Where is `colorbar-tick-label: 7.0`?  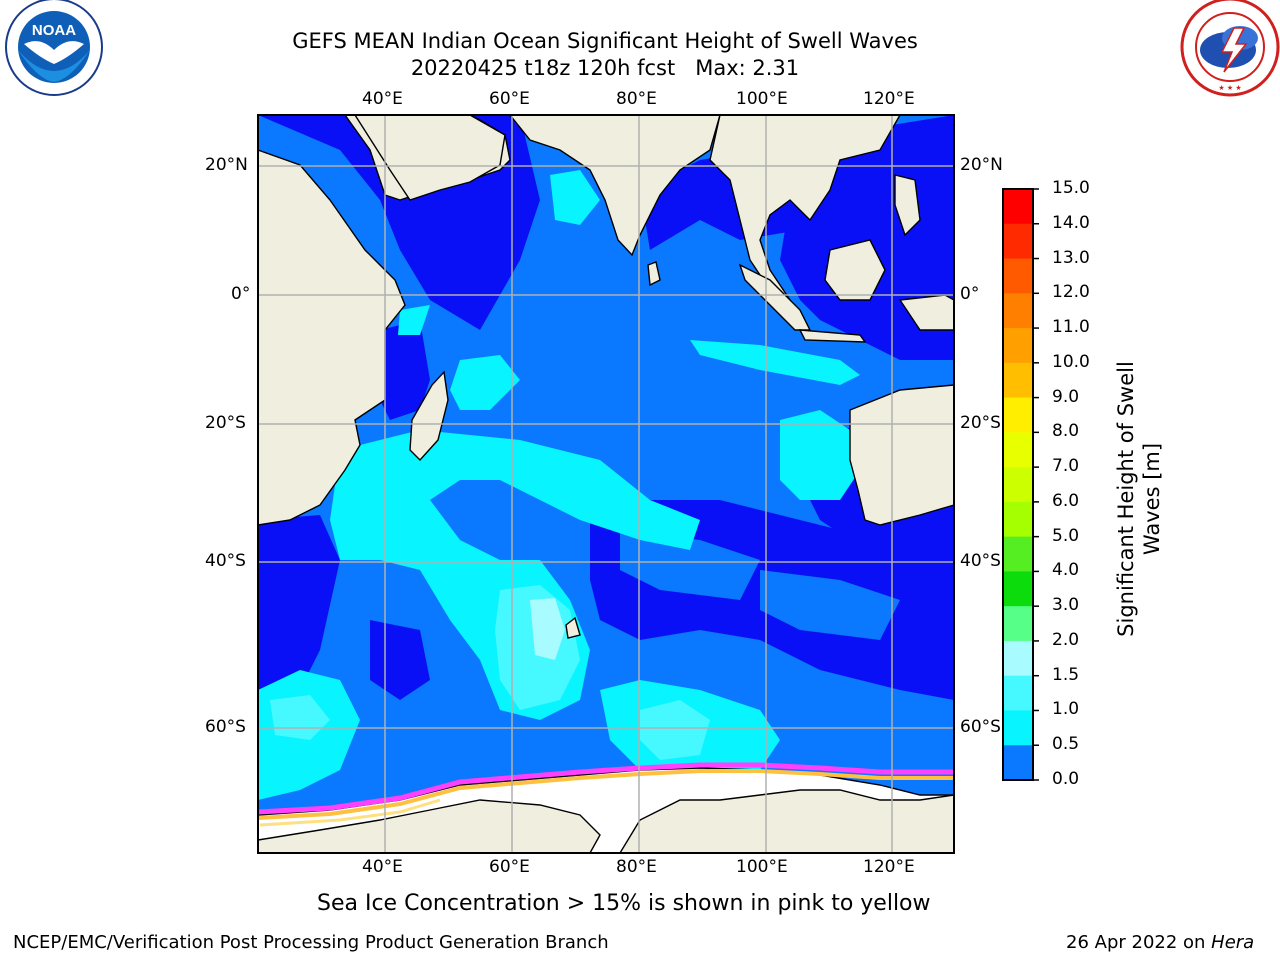 colorbar-tick-label: 7.0 is located at coordinates (1066, 466).